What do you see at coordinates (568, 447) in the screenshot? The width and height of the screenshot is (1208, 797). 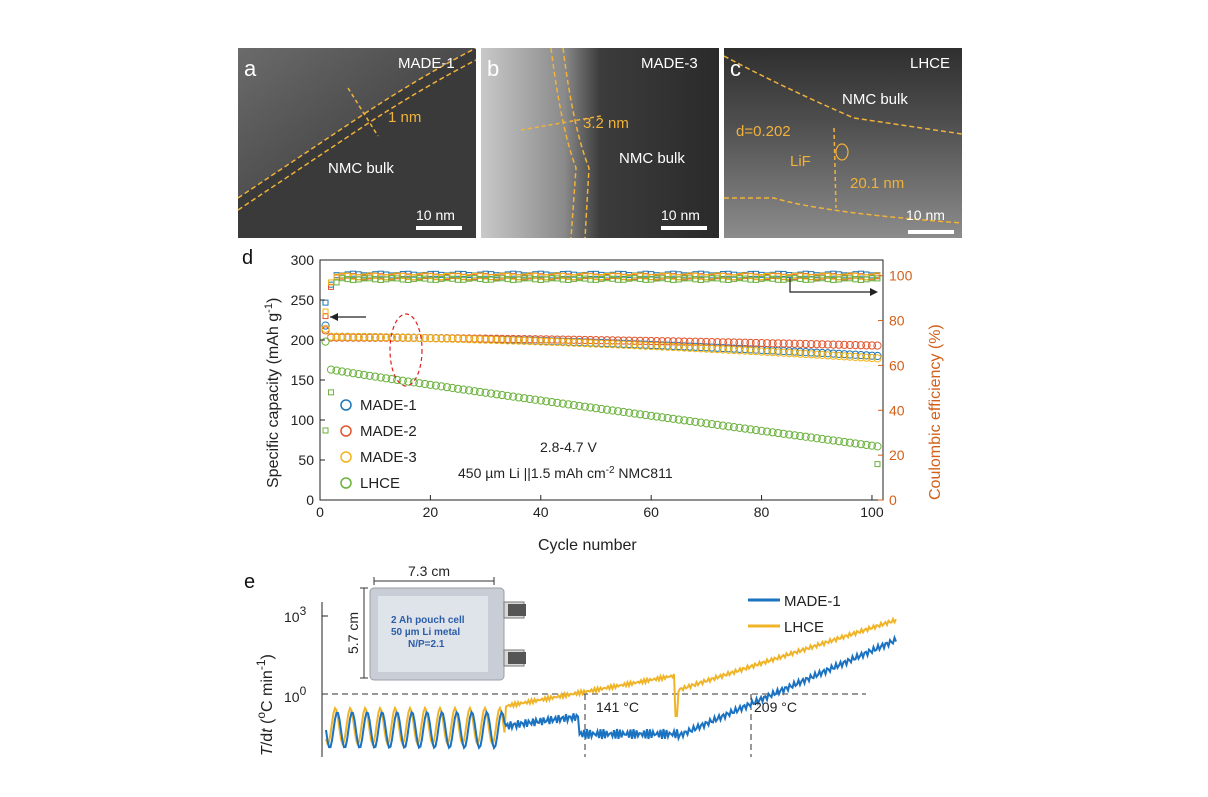 I see `voltage-note: 2.8-4.7 V` at bounding box center [568, 447].